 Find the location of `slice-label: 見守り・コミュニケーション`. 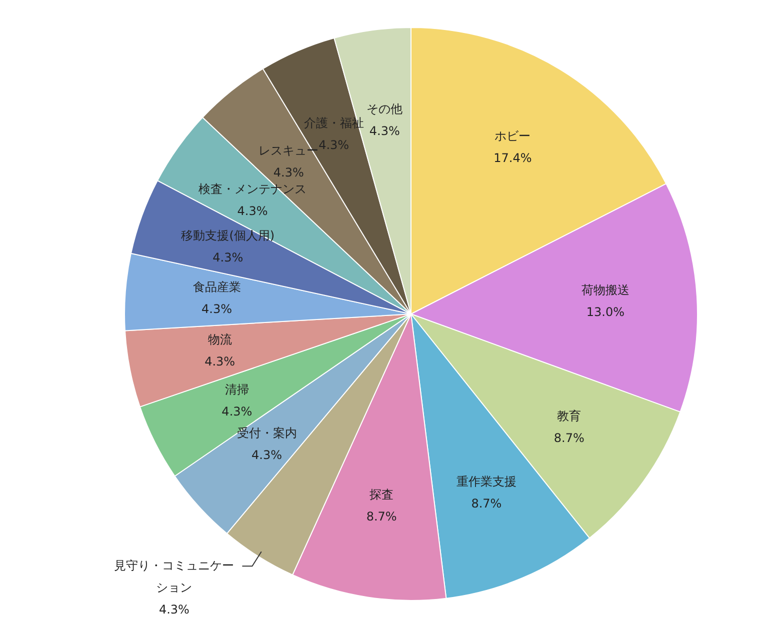

slice-label: 見守り・コミュニケーション is located at coordinates (174, 576).